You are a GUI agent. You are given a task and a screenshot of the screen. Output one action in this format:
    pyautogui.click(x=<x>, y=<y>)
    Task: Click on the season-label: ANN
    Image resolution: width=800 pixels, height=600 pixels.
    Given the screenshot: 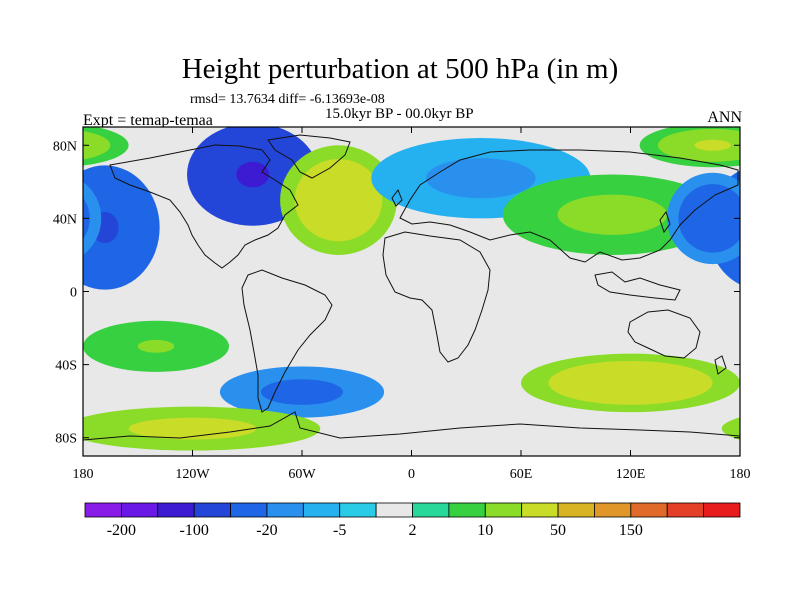 What is the action you would take?
    pyautogui.click(x=724, y=117)
    